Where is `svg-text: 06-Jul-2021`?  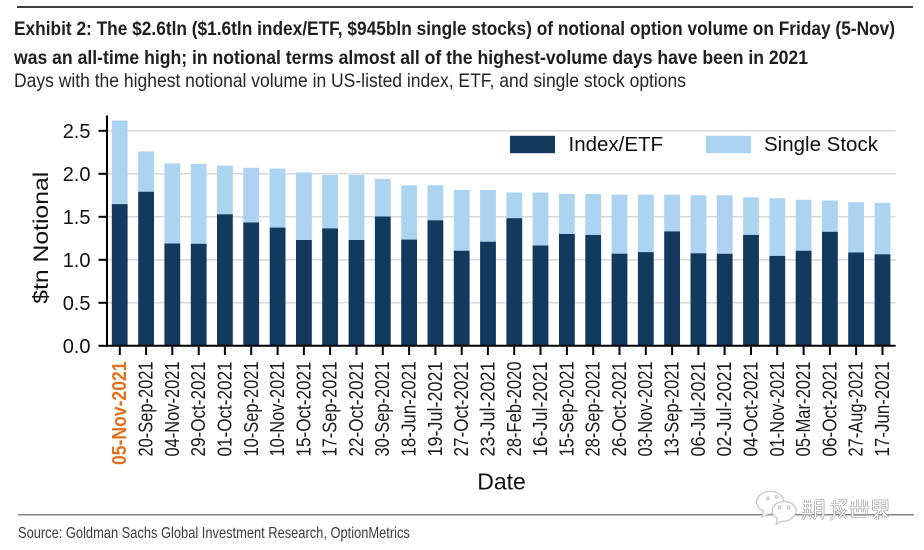
svg-text: 06-Jul-2021 is located at coordinates (699, 409).